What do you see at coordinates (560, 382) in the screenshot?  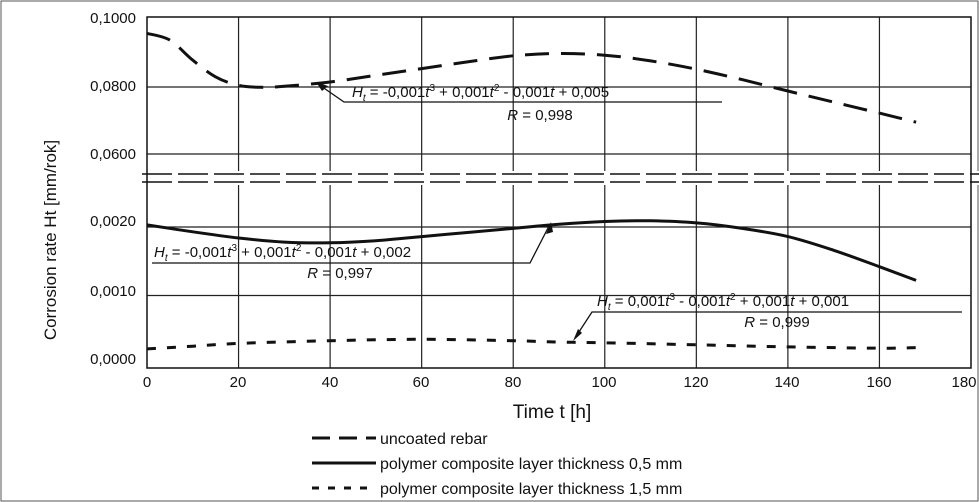 I see `x-tick-labels: 0 20 40 60 80 100 120 140 160 180` at bounding box center [560, 382].